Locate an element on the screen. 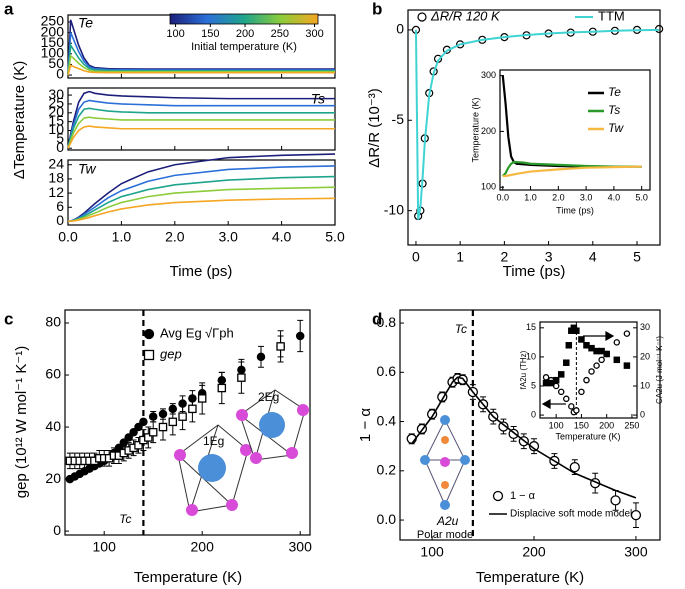  y-tick-label: 0.0 is located at coordinates (387, 519).